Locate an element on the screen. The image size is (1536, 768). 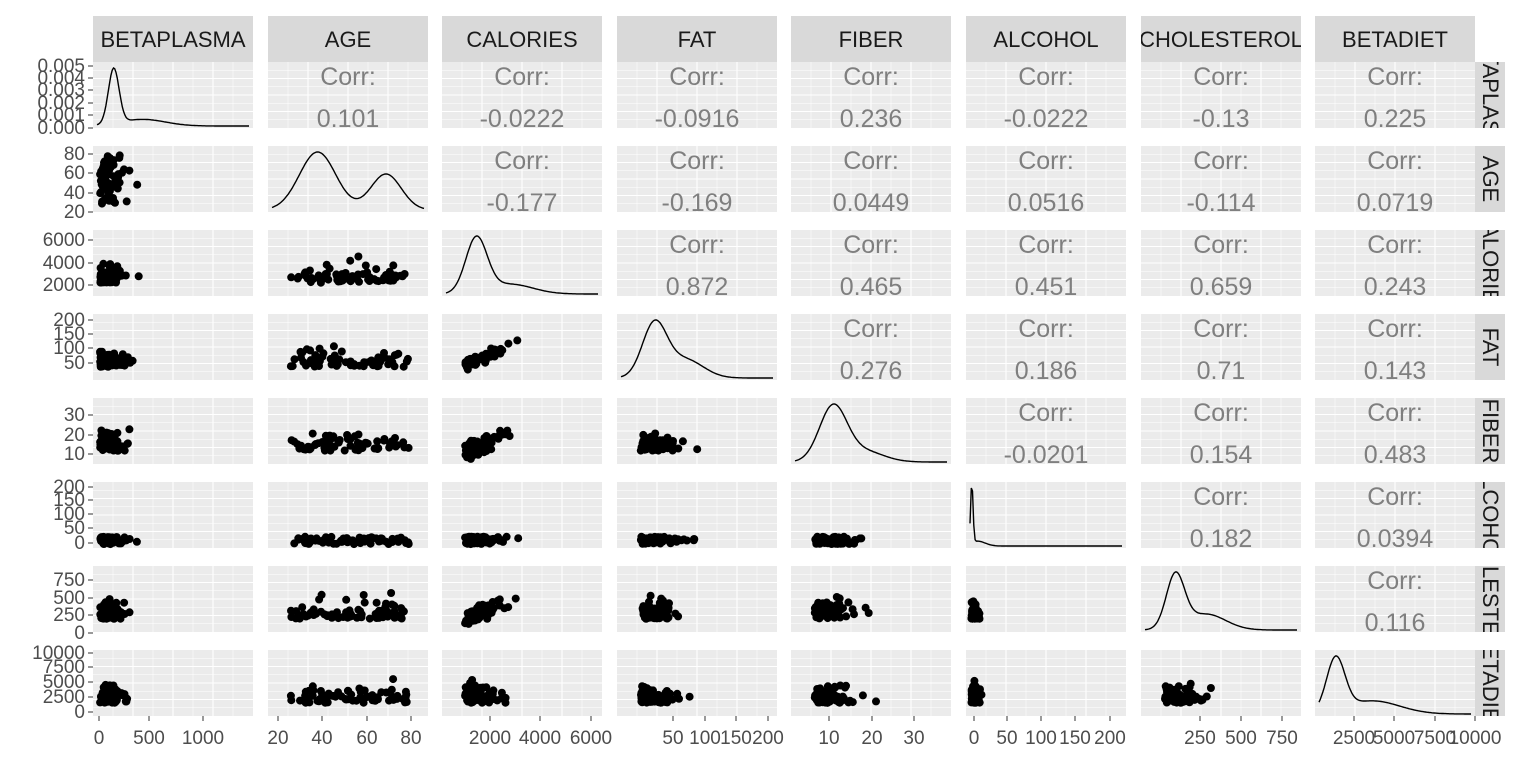
corr-value-5-6: 0.182 is located at coordinates (1221, 539).